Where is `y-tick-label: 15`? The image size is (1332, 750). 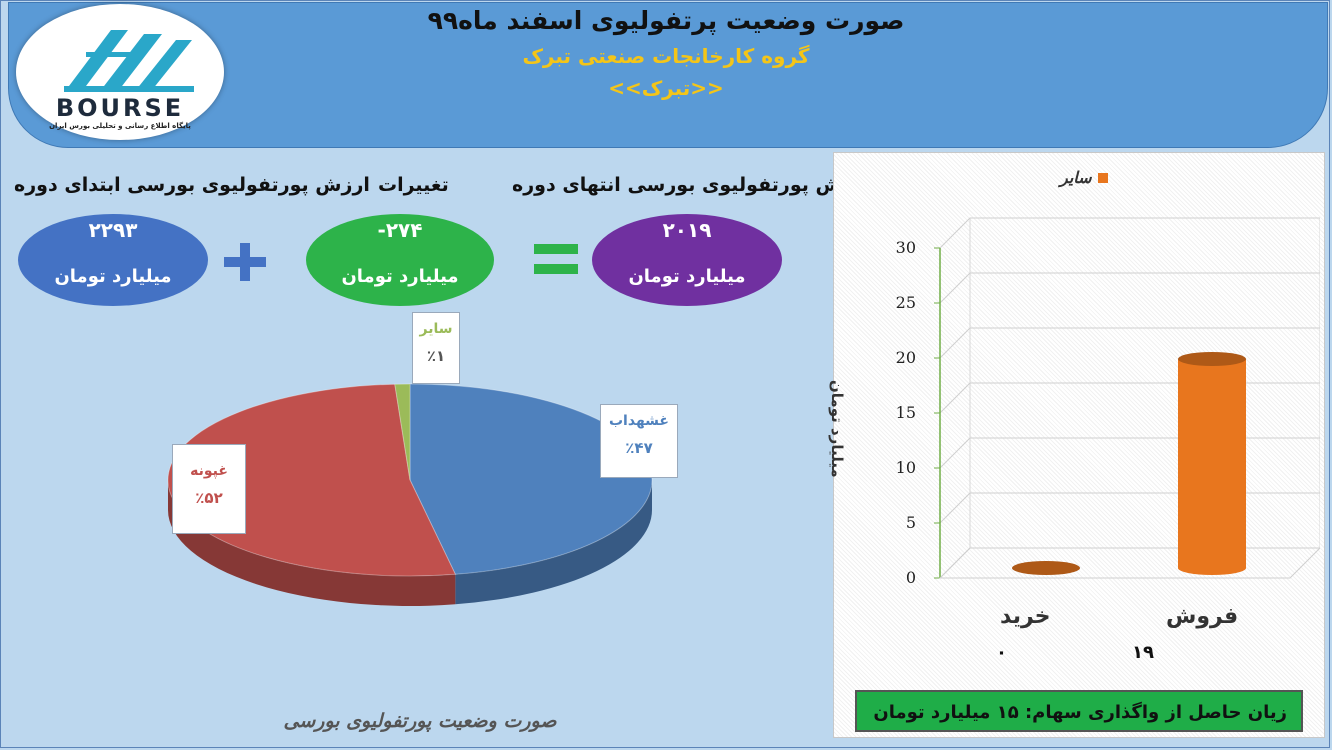 y-tick-label: 15 is located at coordinates (905, 412).